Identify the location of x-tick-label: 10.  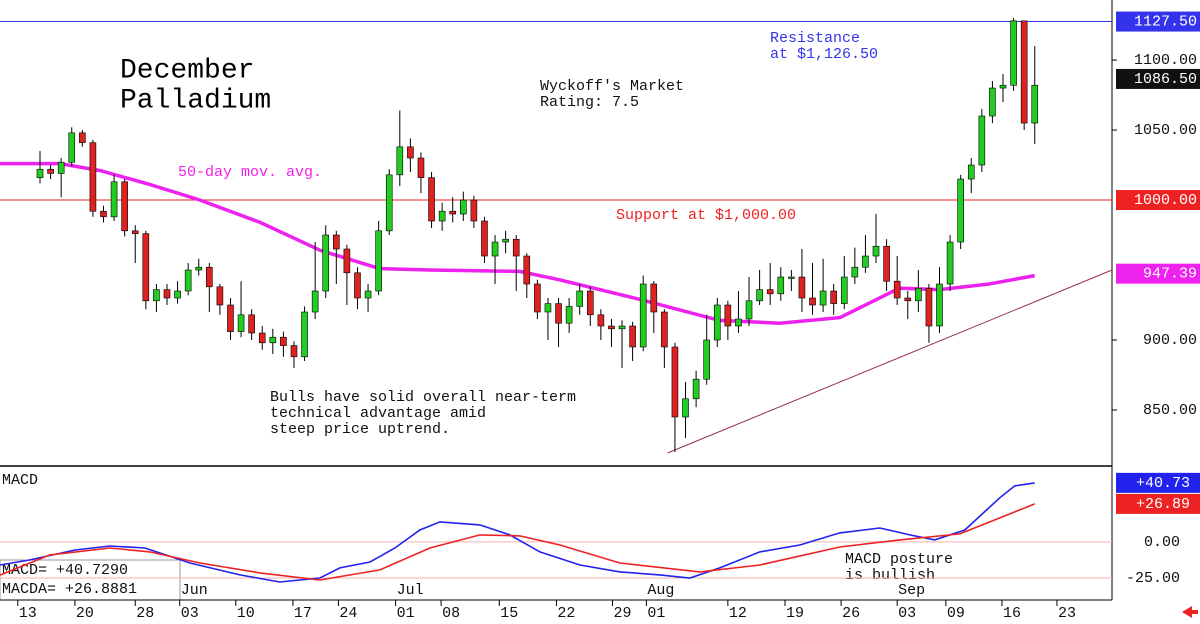
(246, 613).